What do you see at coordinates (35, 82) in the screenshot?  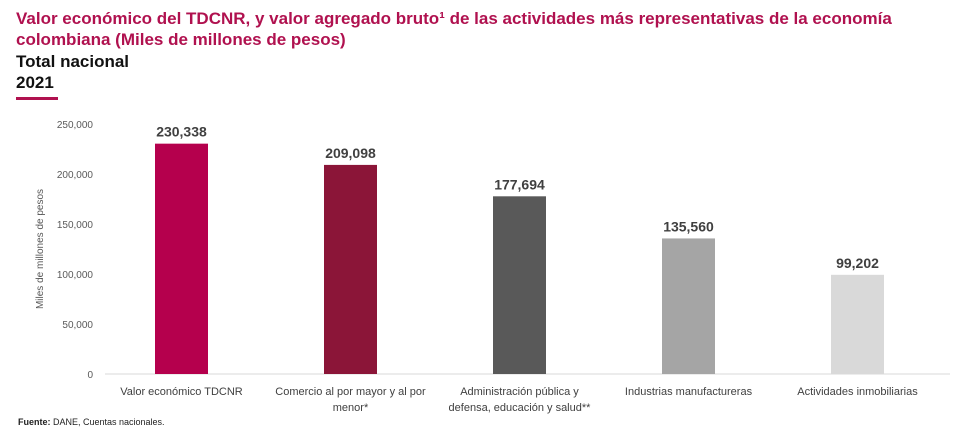 I see `chart-year: 2021` at bounding box center [35, 82].